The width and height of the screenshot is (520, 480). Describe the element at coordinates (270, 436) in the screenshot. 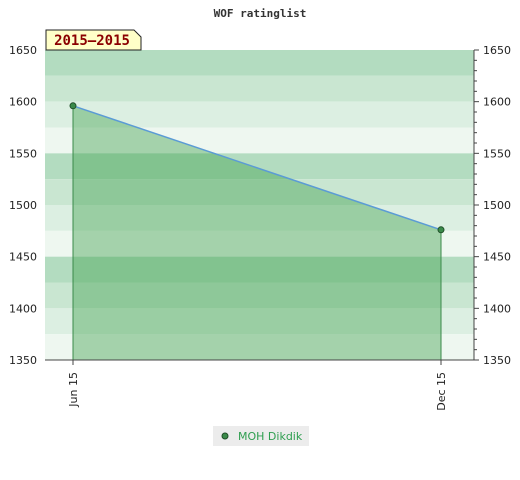

I see `legend-label: MOH Dikdik` at that location.